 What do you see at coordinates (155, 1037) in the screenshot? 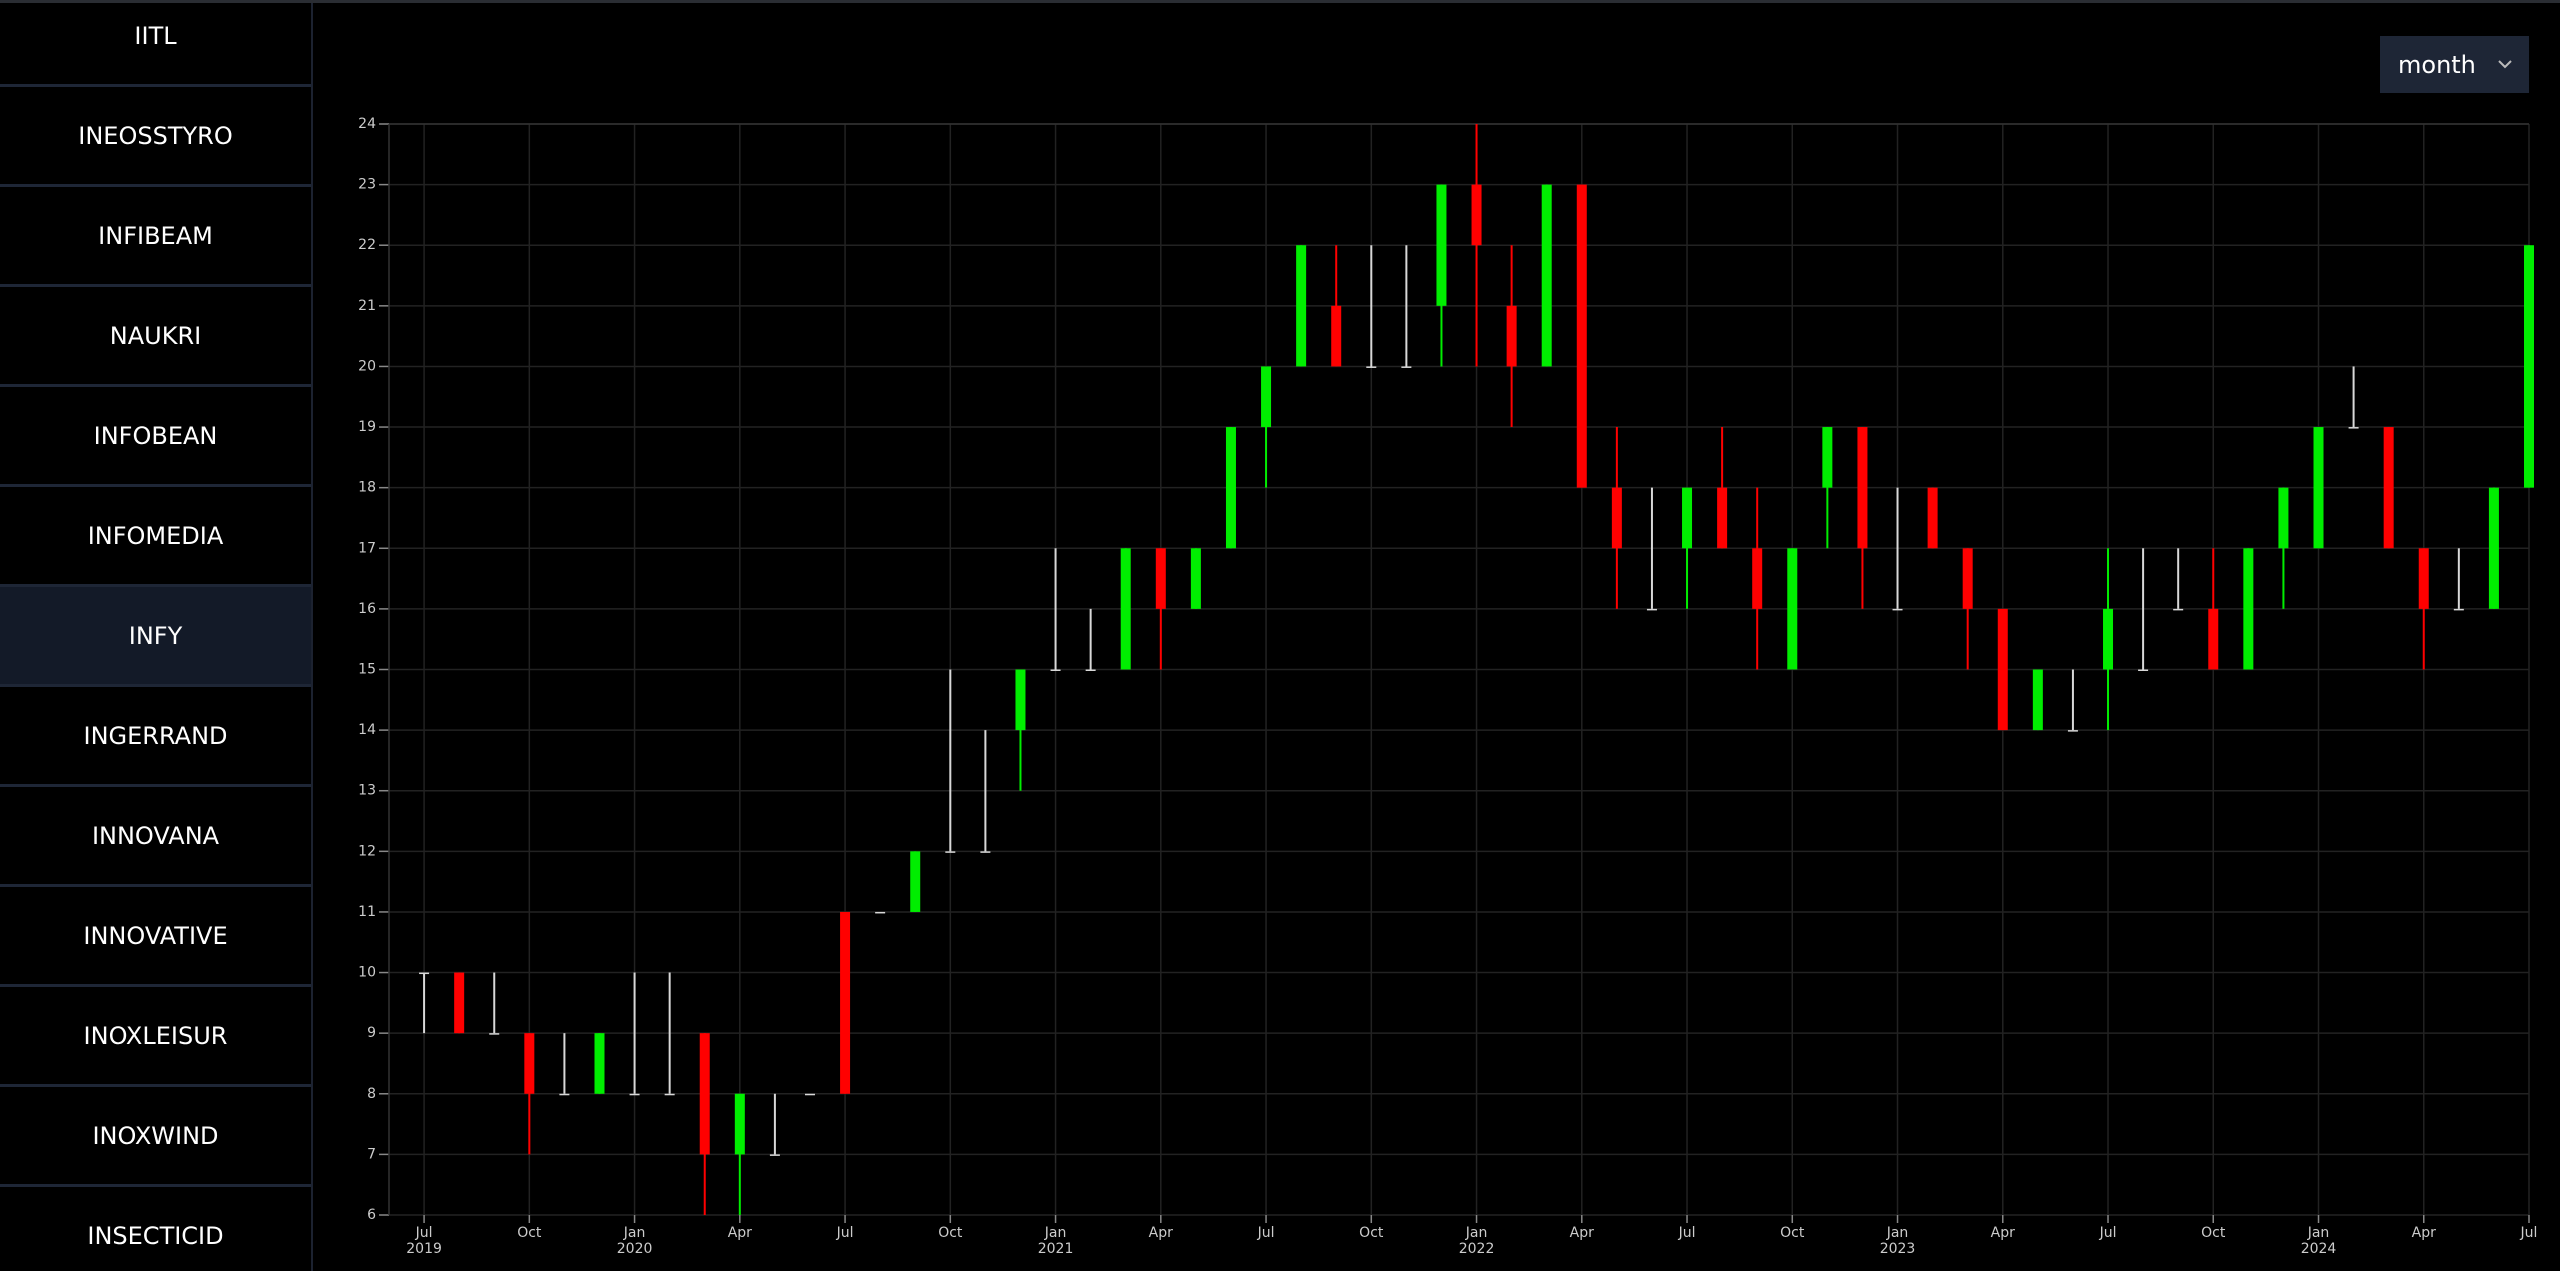
I see `symbol-item: INOXLEISUR` at bounding box center [155, 1037].